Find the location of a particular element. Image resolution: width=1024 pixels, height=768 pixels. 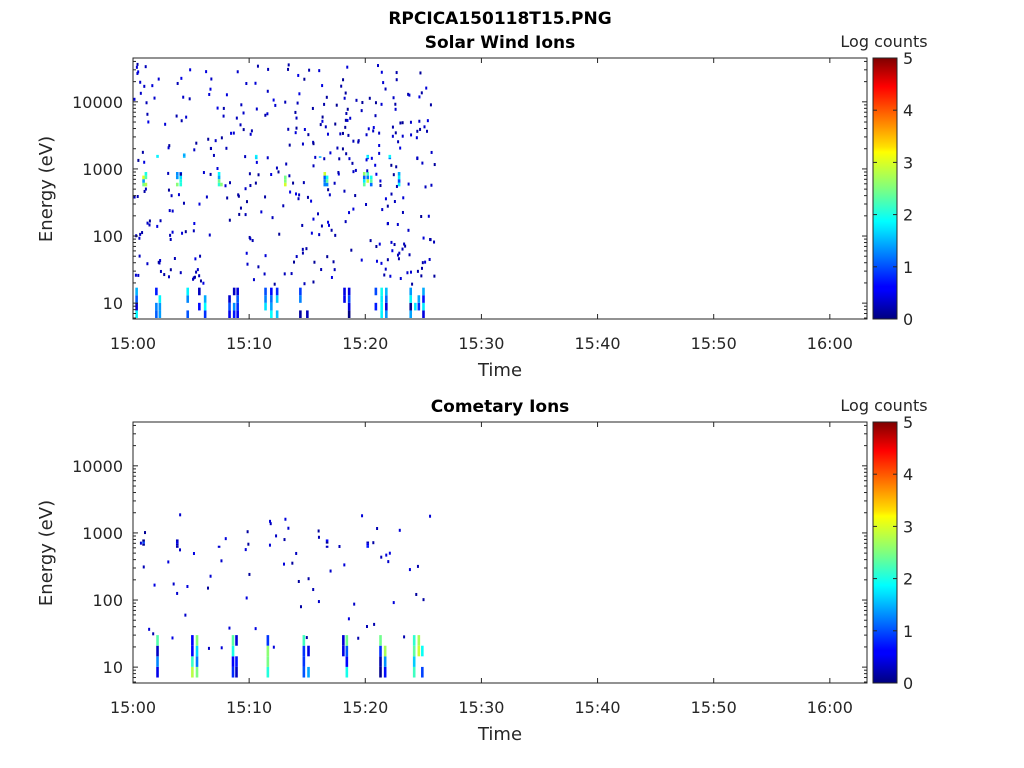

figure-title: RPCICA150118T15.PNG is located at coordinates (499, 19).